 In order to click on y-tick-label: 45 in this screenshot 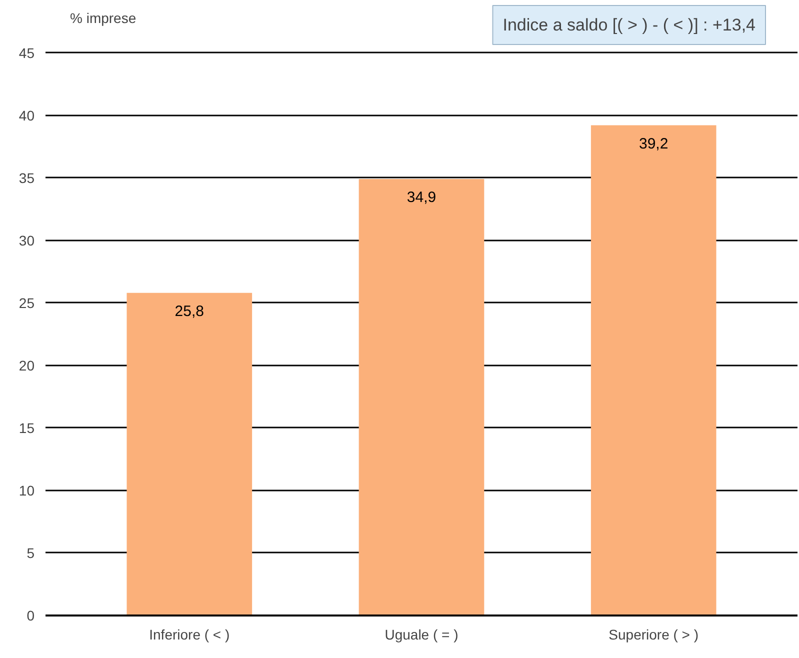, I will do `click(26, 52)`.